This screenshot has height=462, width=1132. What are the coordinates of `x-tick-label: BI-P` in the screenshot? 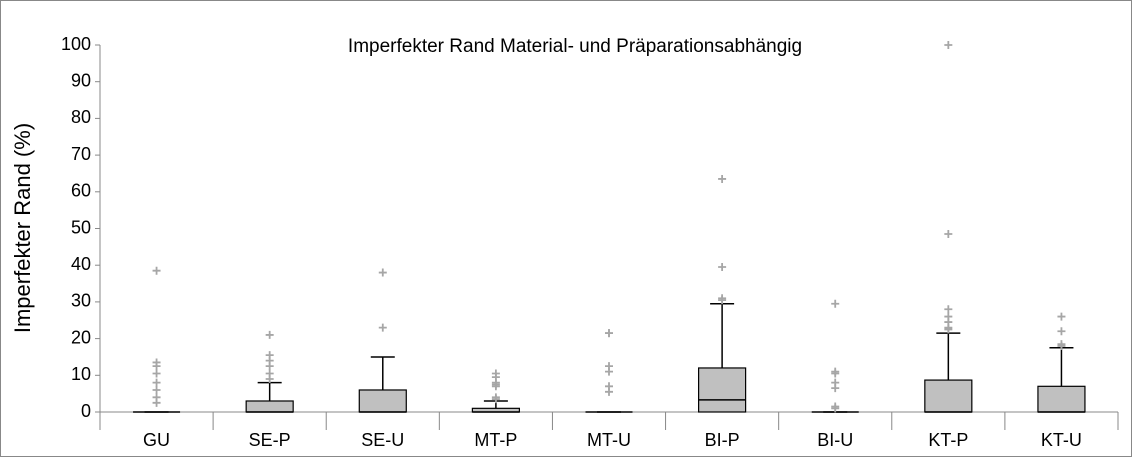 It's located at (722, 440).